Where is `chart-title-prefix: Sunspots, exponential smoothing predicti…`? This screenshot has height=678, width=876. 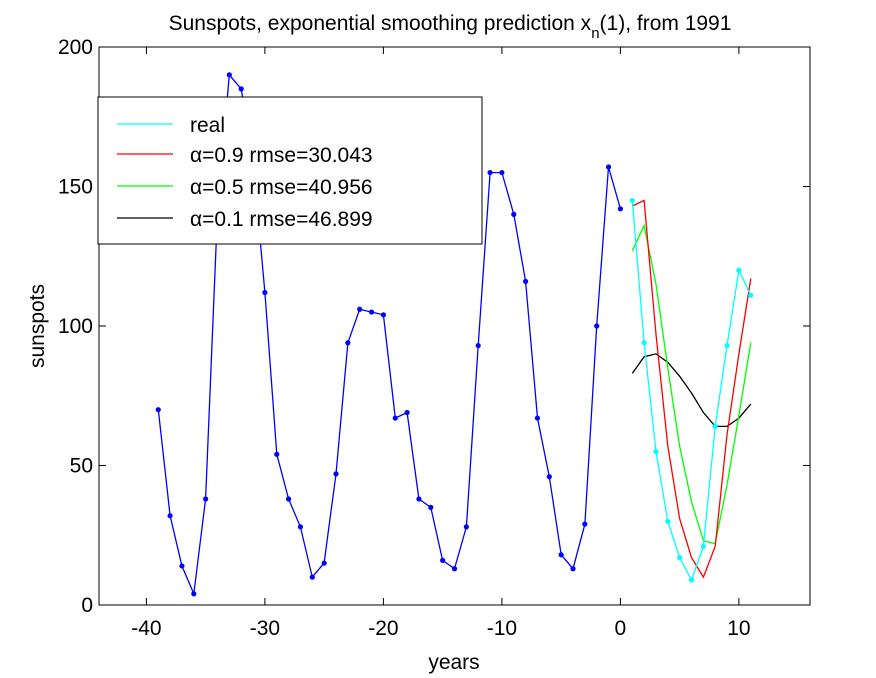
chart-title-prefix: Sunspots, exponential smoothing predicti… is located at coordinates (380, 23).